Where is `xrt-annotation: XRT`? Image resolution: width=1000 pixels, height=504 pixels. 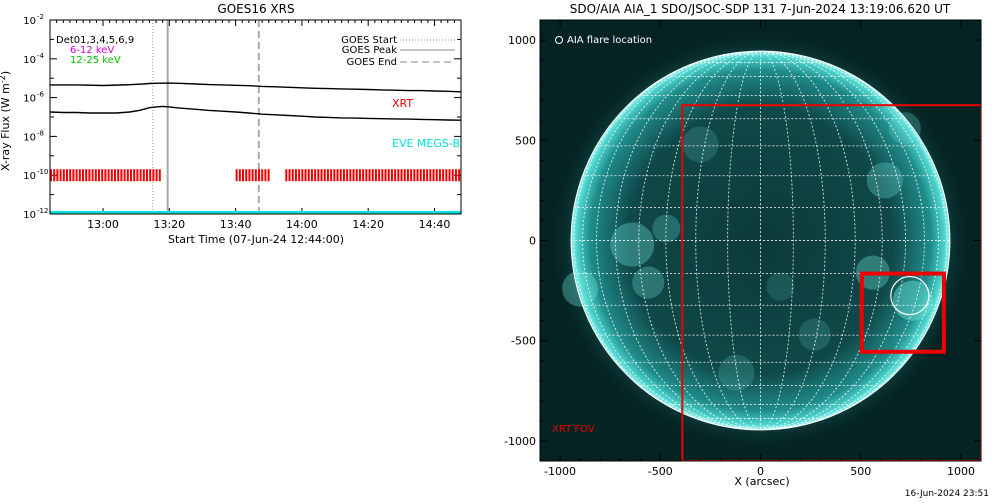
xrt-annotation: XRT is located at coordinates (402, 103).